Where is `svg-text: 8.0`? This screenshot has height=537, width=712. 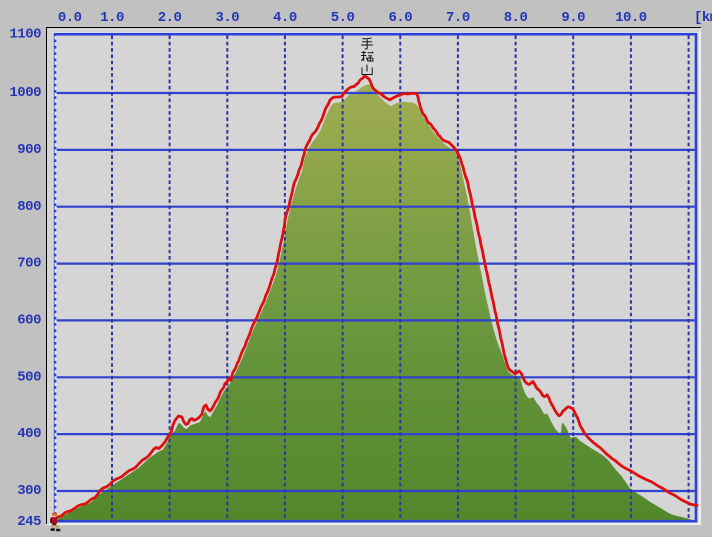
svg-text: 8.0 is located at coordinates (516, 18).